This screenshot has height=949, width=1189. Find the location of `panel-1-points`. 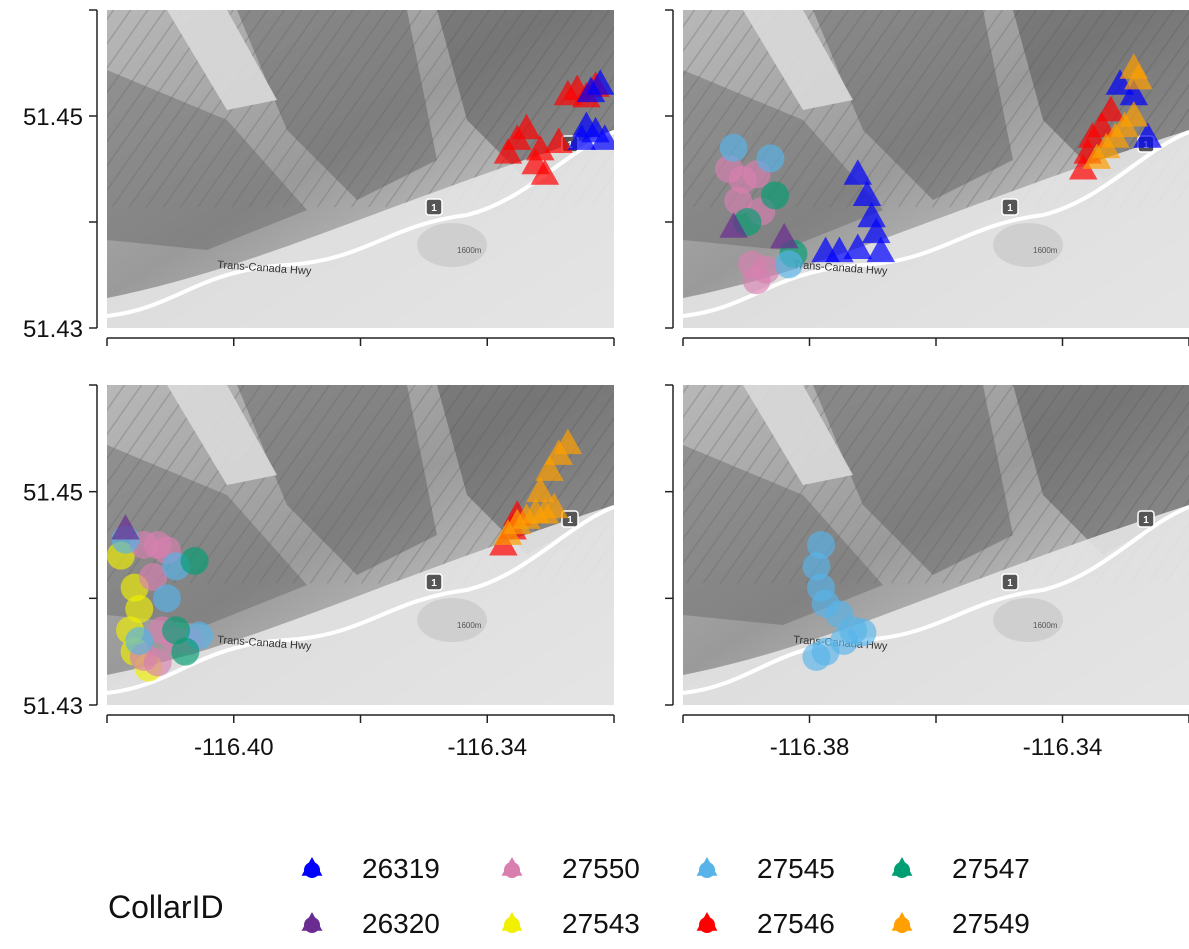

panel-1-points is located at coordinates (553, 127).